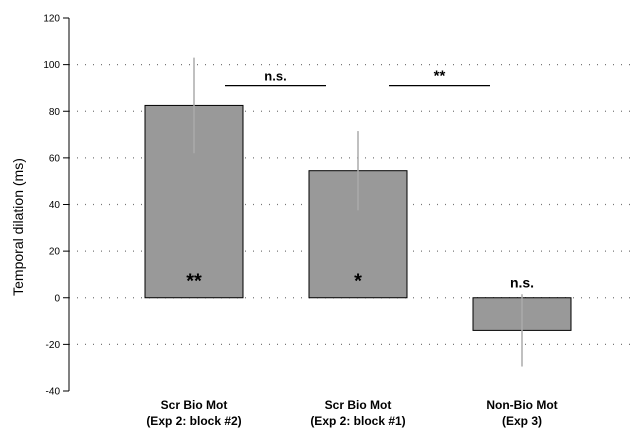 The image size is (644, 432). What do you see at coordinates (275, 76) in the screenshot?
I see `comparison-label: n.s.` at bounding box center [275, 76].